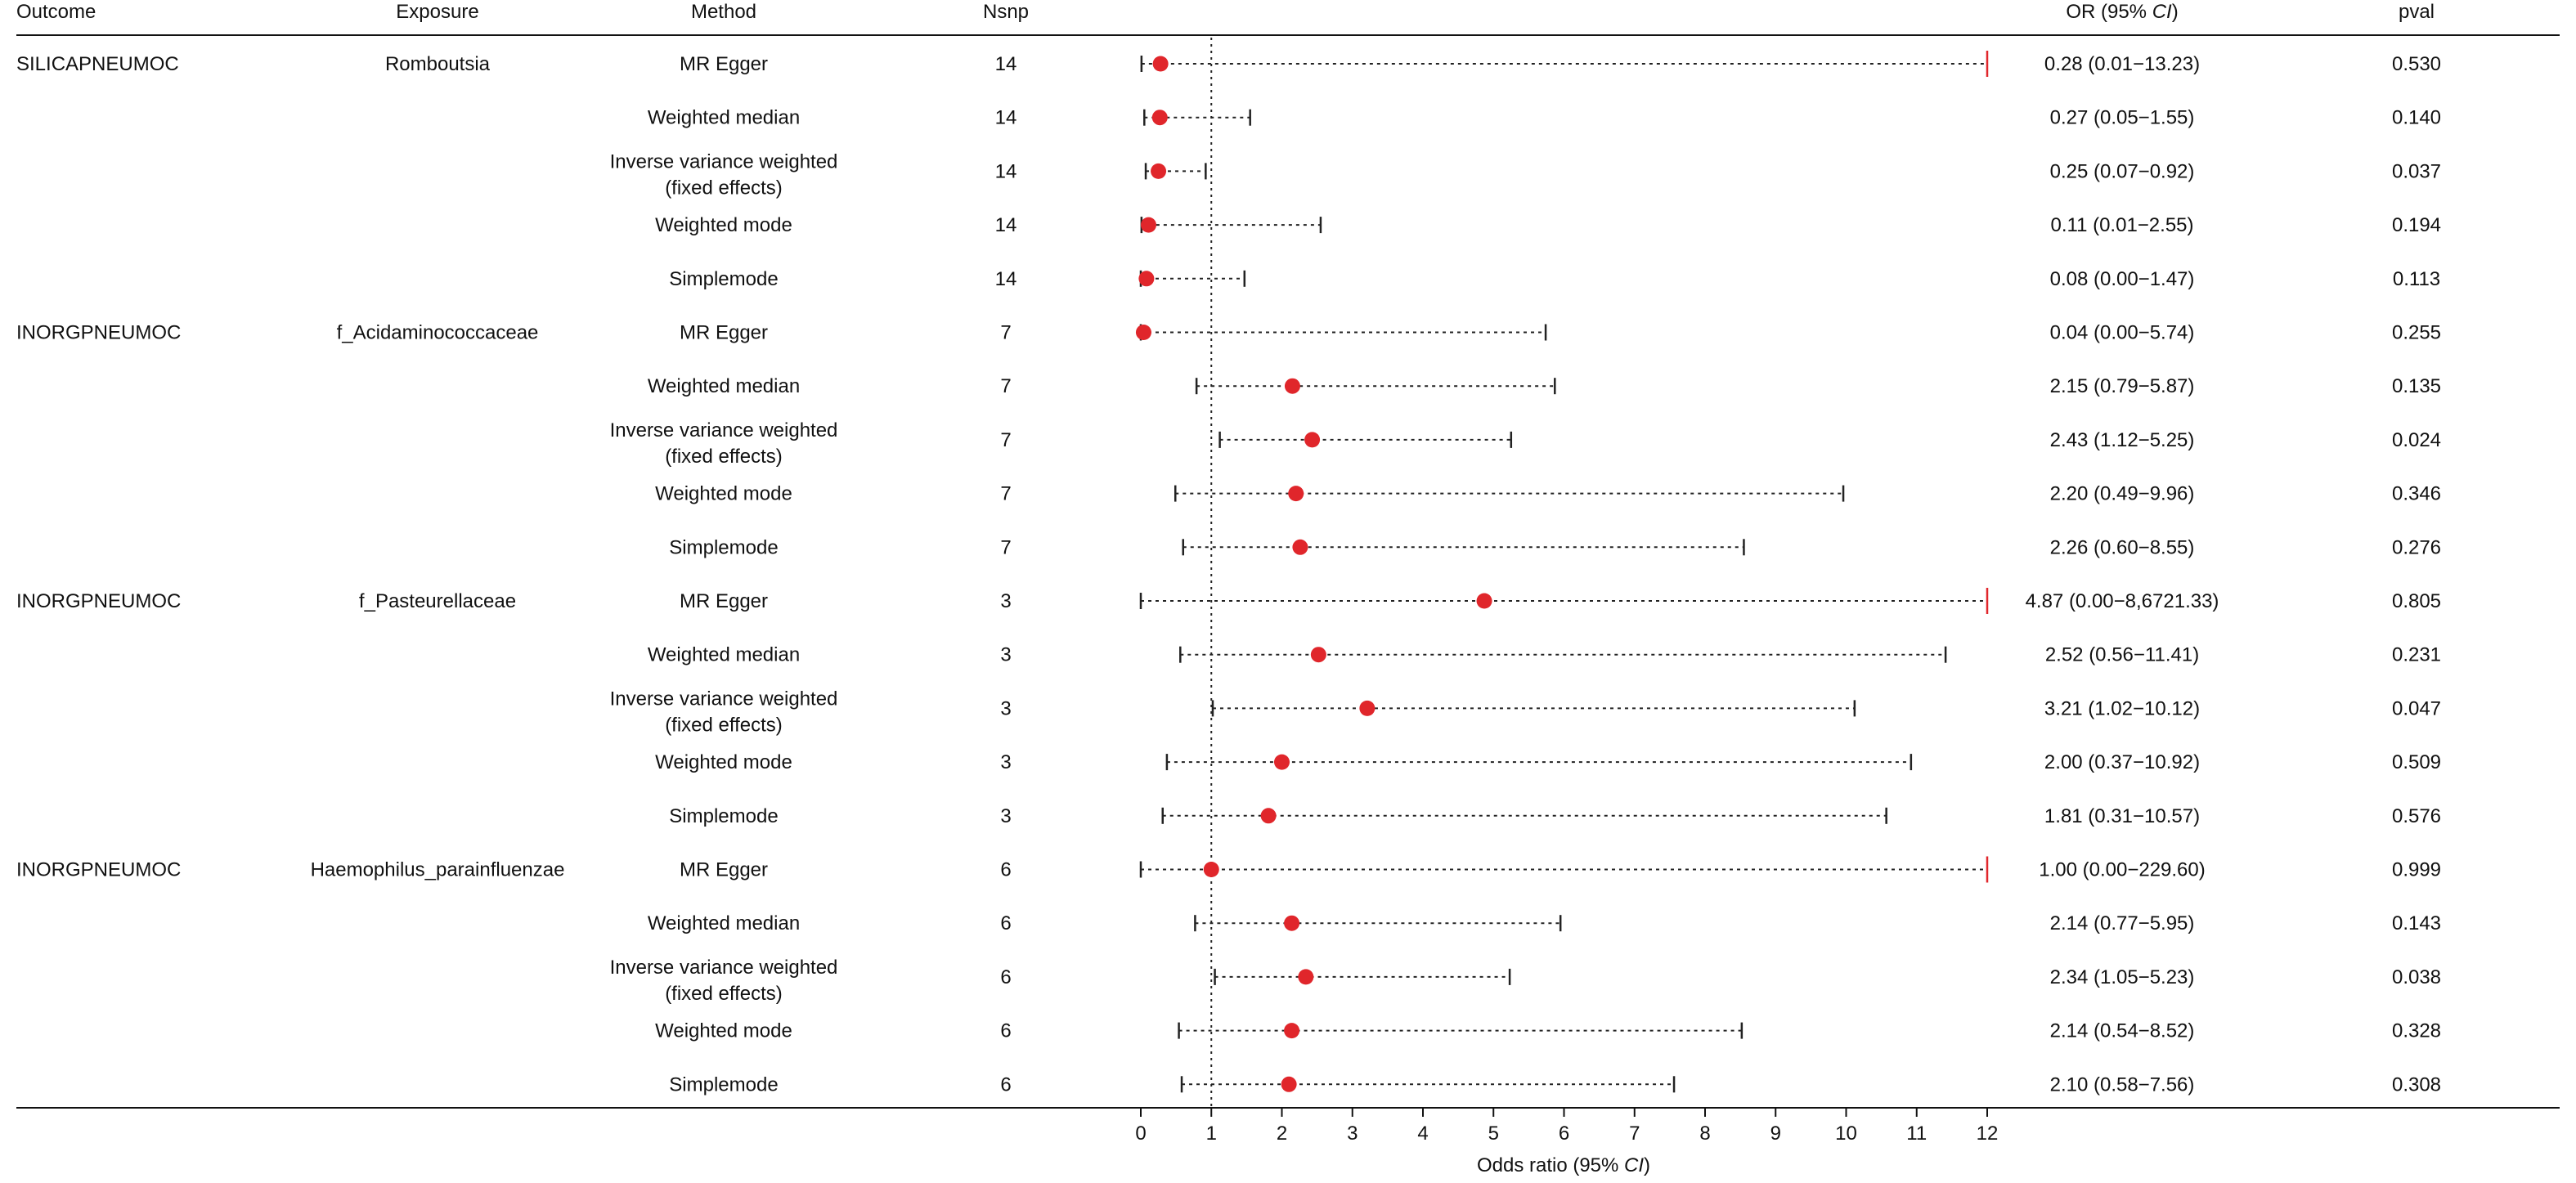  Describe the element at coordinates (2122, 494) in the screenshot. I see `or-ci-value: 2.20 (0.49−9.96)` at that location.